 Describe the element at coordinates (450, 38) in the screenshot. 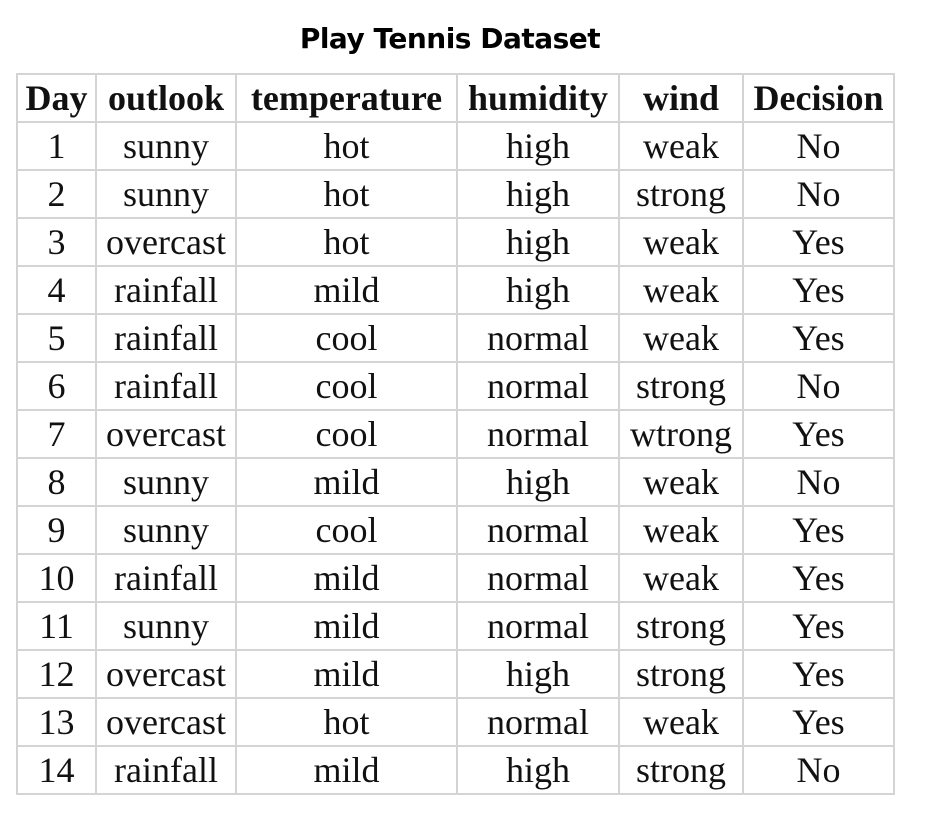

I see `page-title: Play Tennis Dataset` at that location.